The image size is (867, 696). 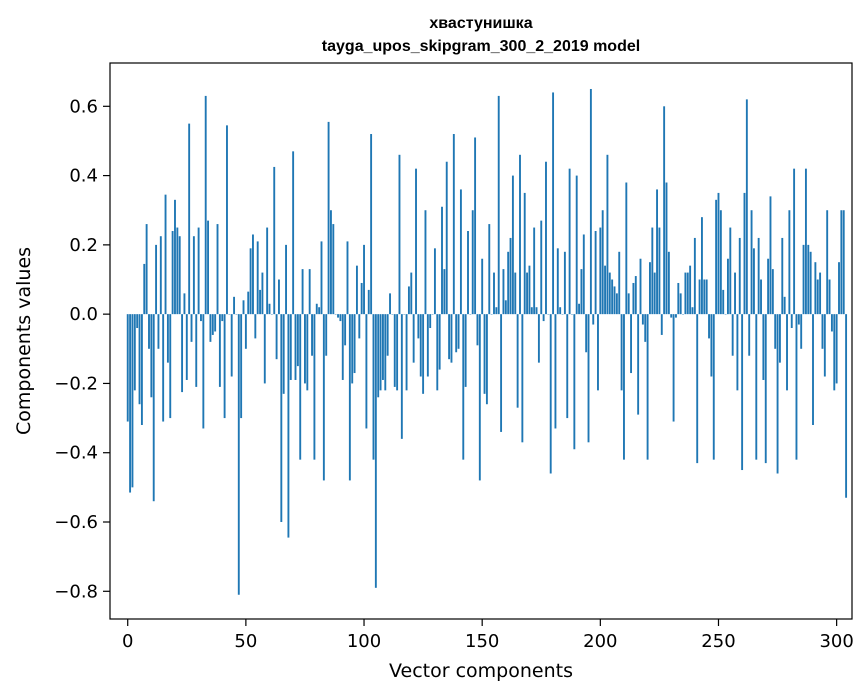 I want to click on chart-subtitle: tayga_upos_skipgram_300_2_2019 model, so click(x=481, y=46).